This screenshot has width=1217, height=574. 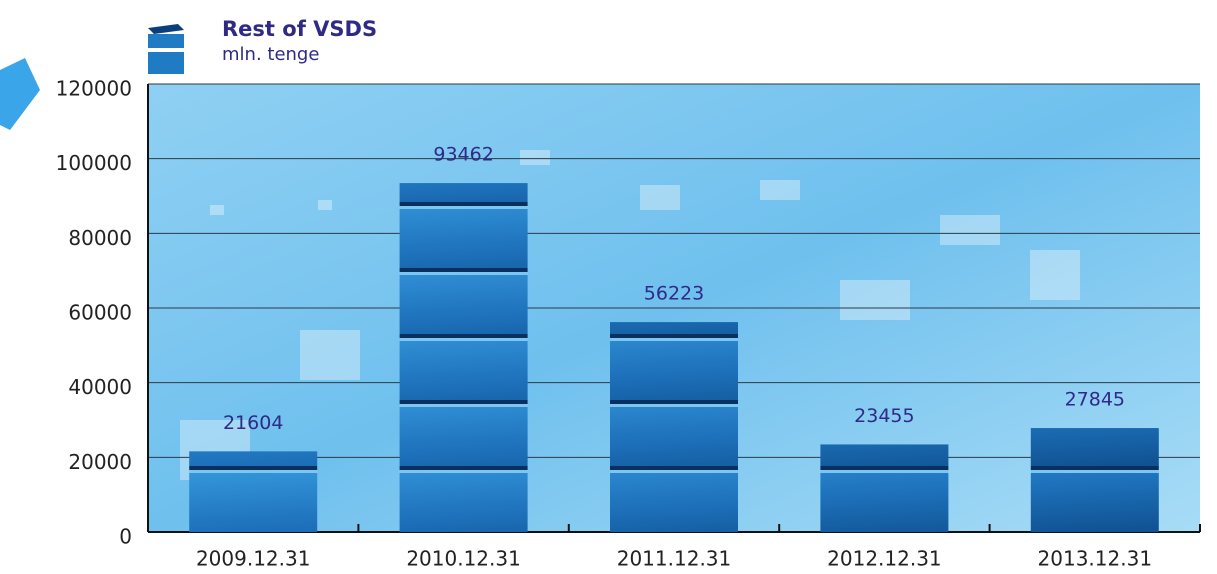 What do you see at coordinates (1095, 400) in the screenshot?
I see `value-label: 27845` at bounding box center [1095, 400].